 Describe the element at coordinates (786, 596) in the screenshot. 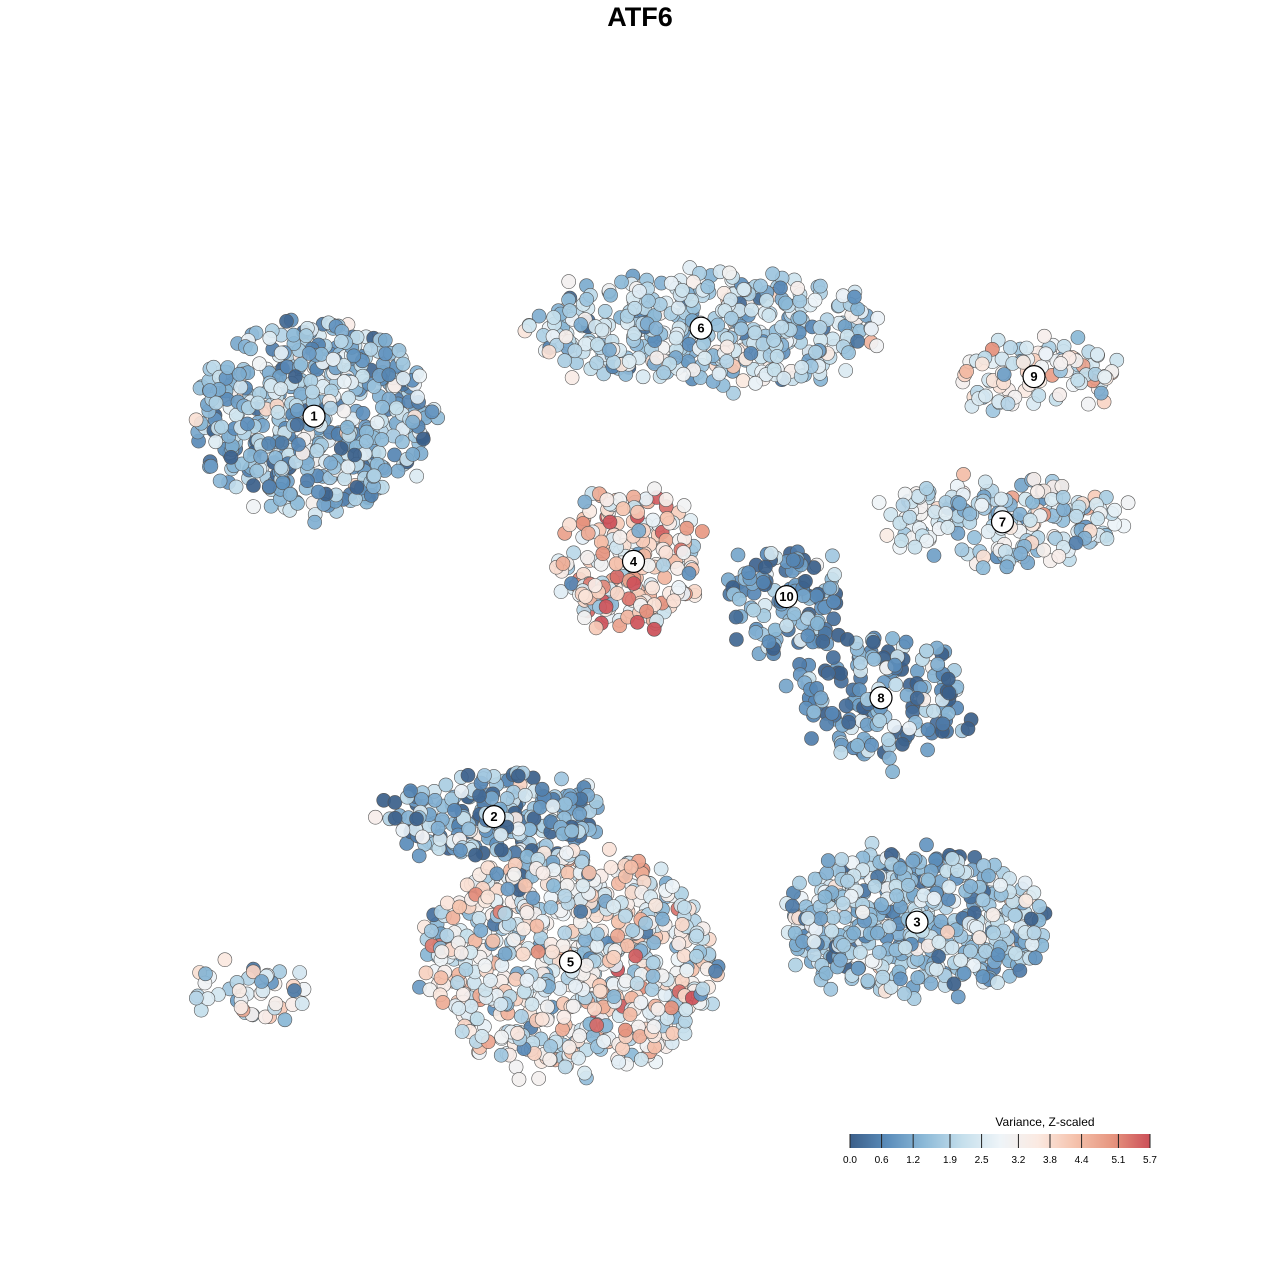

I see `cluster-label-text: 10` at that location.